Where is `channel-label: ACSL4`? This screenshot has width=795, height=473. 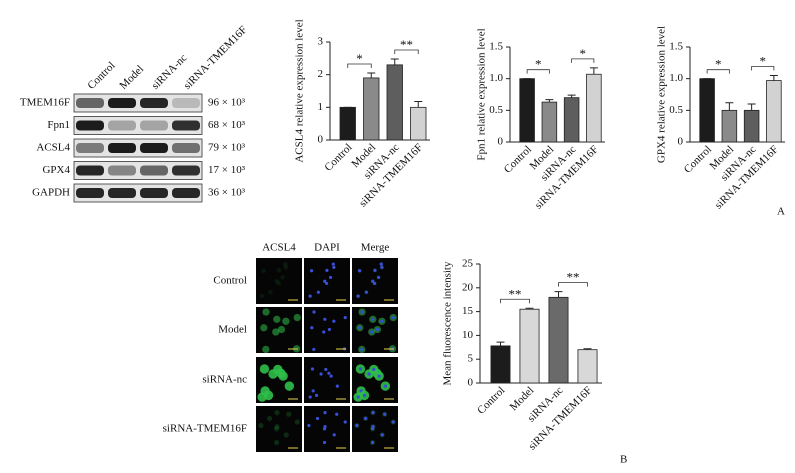
channel-label: ACSL4 is located at coordinates (279, 248).